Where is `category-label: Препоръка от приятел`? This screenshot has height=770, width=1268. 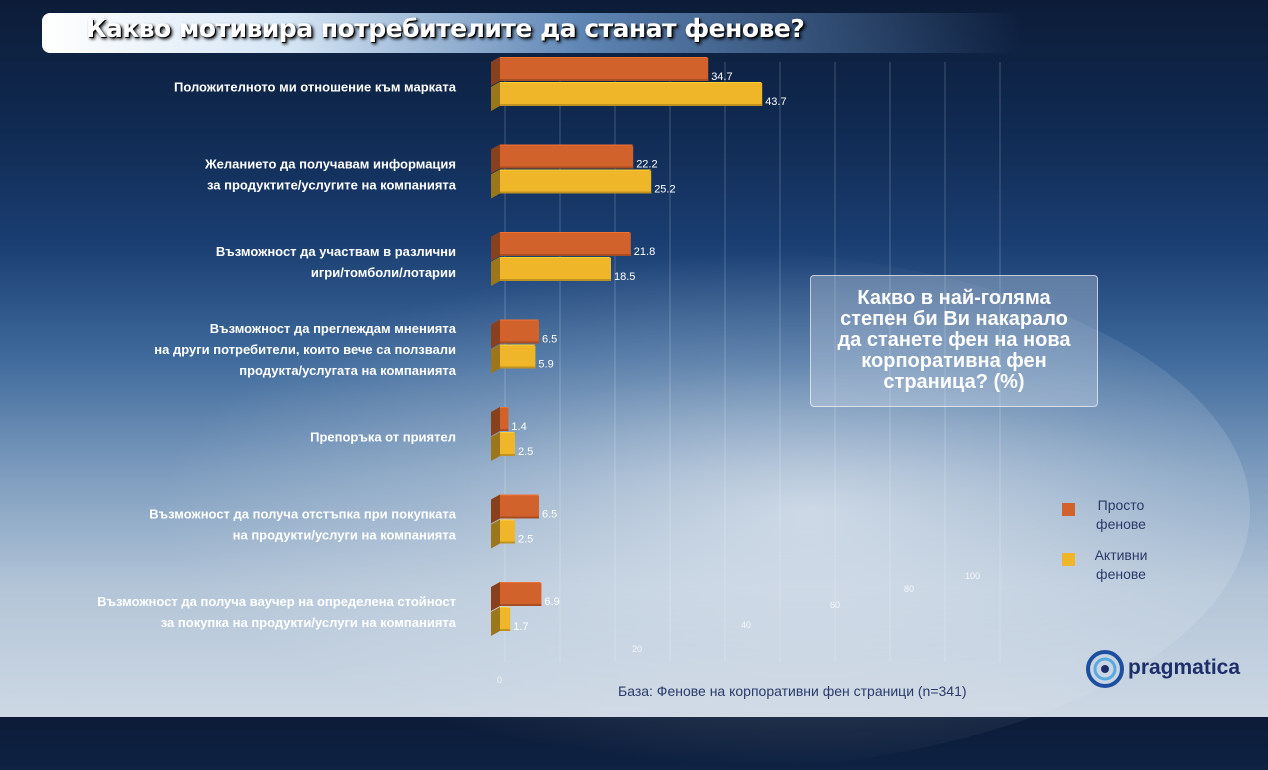
category-label: Препоръка от приятел is located at coordinates (383, 437).